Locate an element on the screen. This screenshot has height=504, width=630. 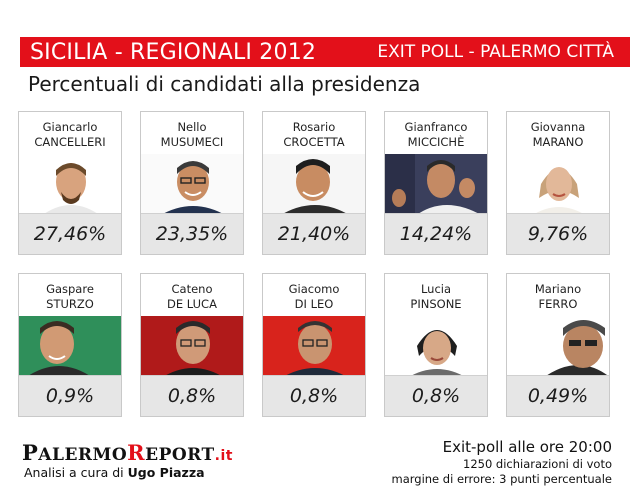
candidate-card: Mariano FERRO 0,49% is located at coordinates (558, 345).